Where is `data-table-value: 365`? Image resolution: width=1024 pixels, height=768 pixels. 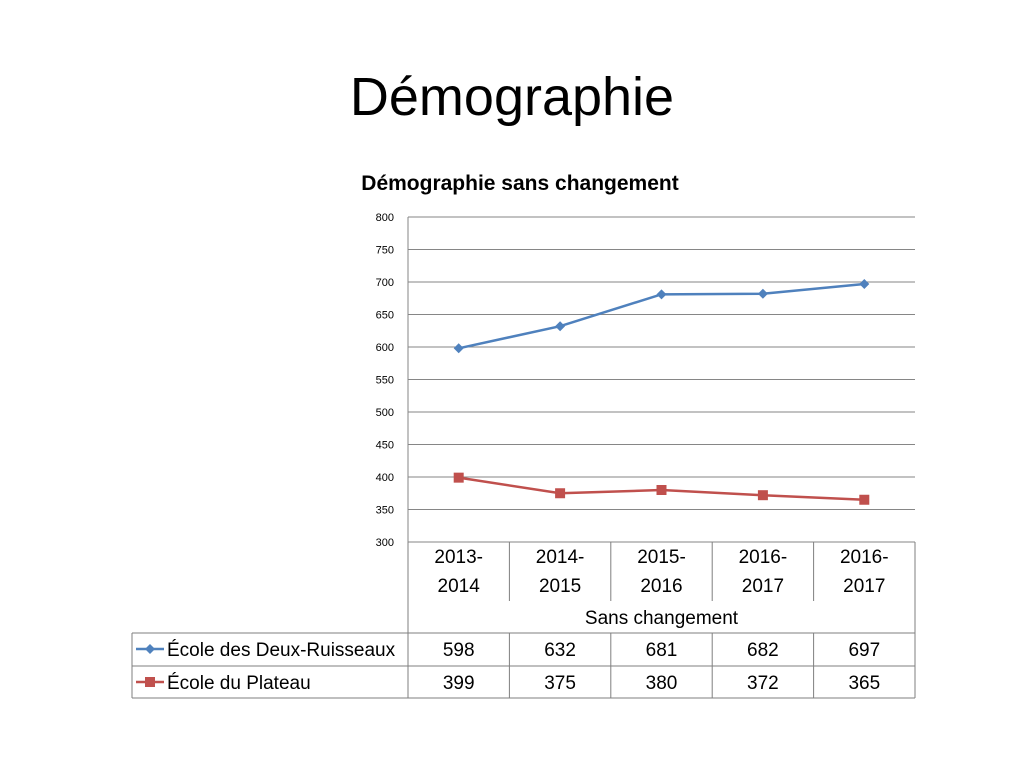 data-table-value: 365 is located at coordinates (864, 683).